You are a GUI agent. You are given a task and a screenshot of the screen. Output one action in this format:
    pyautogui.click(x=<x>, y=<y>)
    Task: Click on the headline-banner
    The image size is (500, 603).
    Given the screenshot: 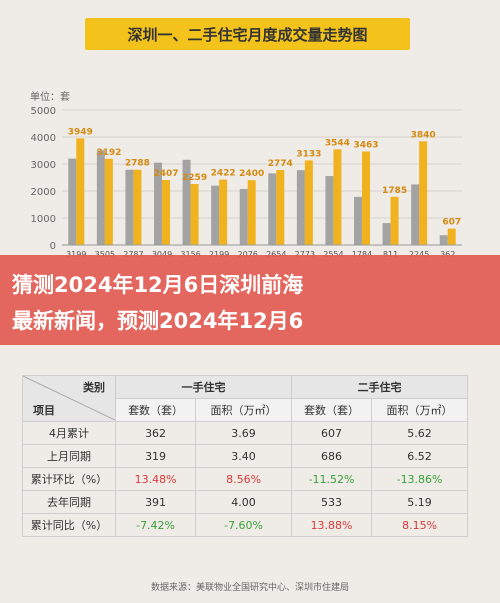 What is the action you would take?
    pyautogui.click(x=250, y=300)
    